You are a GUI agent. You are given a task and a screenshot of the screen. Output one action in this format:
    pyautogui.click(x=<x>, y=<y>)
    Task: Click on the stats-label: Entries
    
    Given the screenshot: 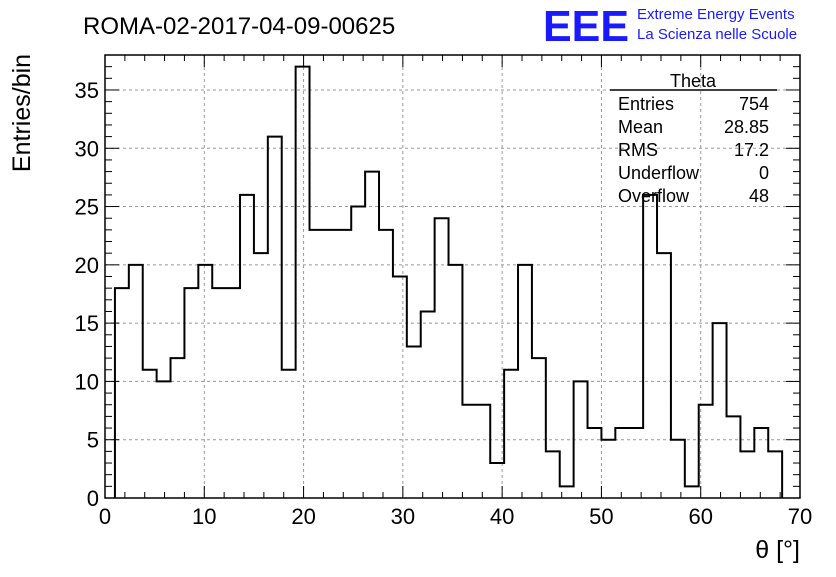 What is the action you would take?
    pyautogui.click(x=646, y=104)
    